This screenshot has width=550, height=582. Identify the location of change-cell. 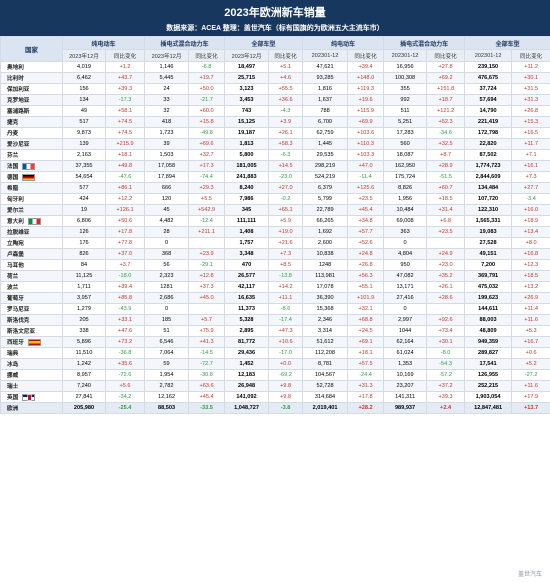
(446, 243).